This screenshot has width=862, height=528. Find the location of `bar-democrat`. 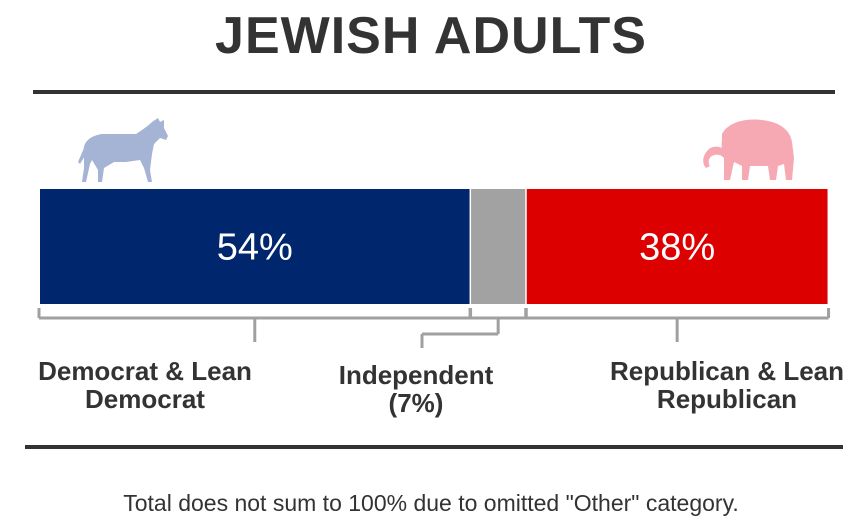

bar-democrat is located at coordinates (255, 246).